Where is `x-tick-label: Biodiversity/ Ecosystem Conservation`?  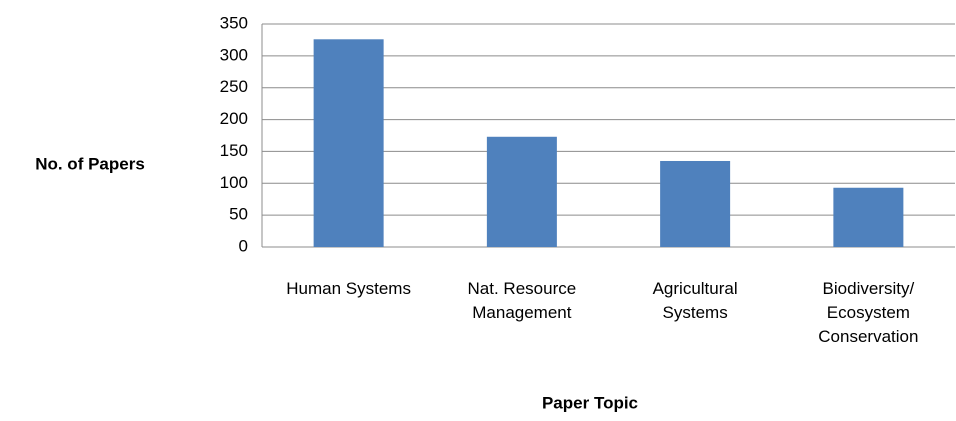 x-tick-label: Biodiversity/ Ecosystem Conservation is located at coordinates (868, 312).